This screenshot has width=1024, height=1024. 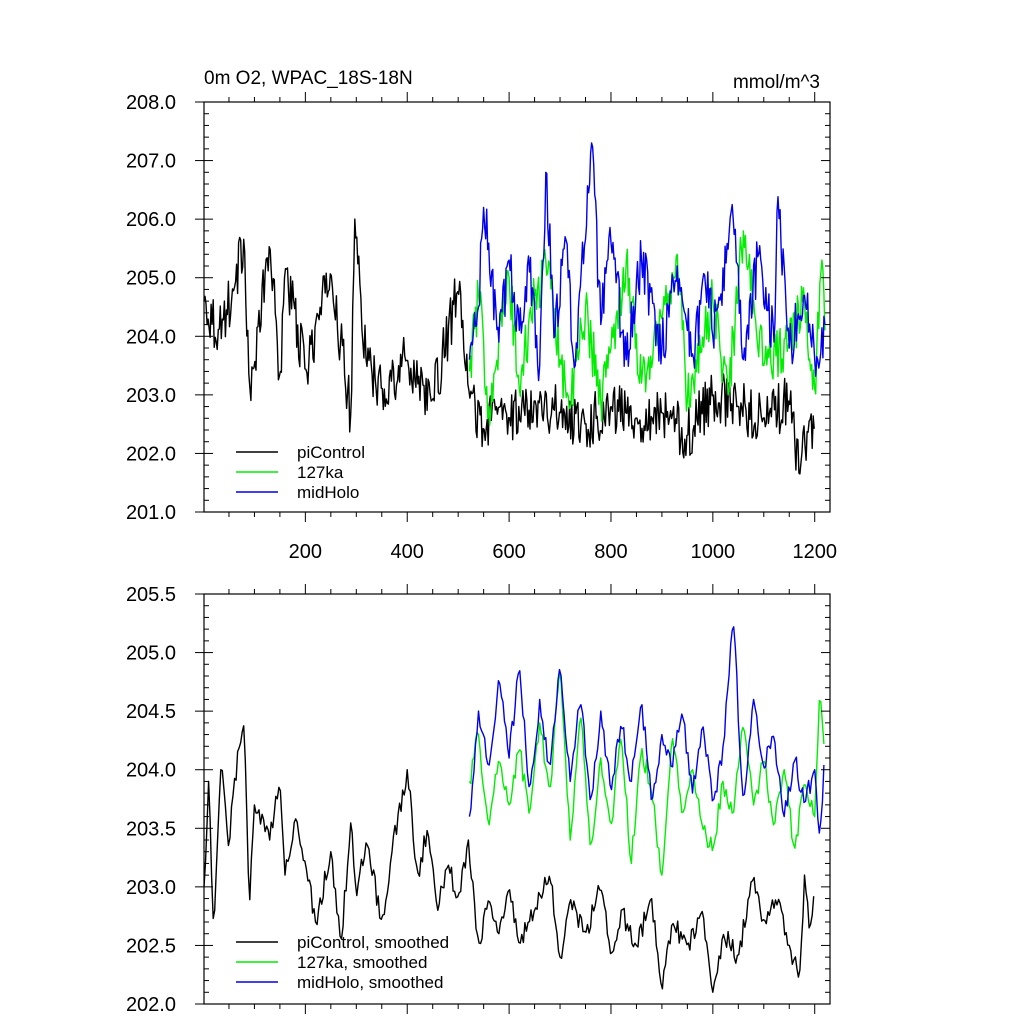 I want to click on x-tick-label: 1000, so click(x=713, y=552).